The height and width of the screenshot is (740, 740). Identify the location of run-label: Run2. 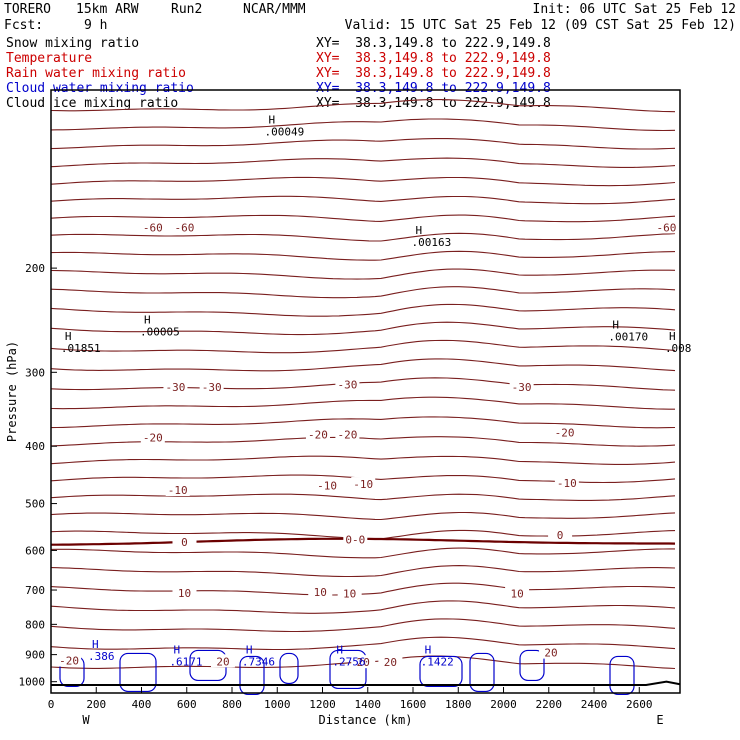
(187, 9).